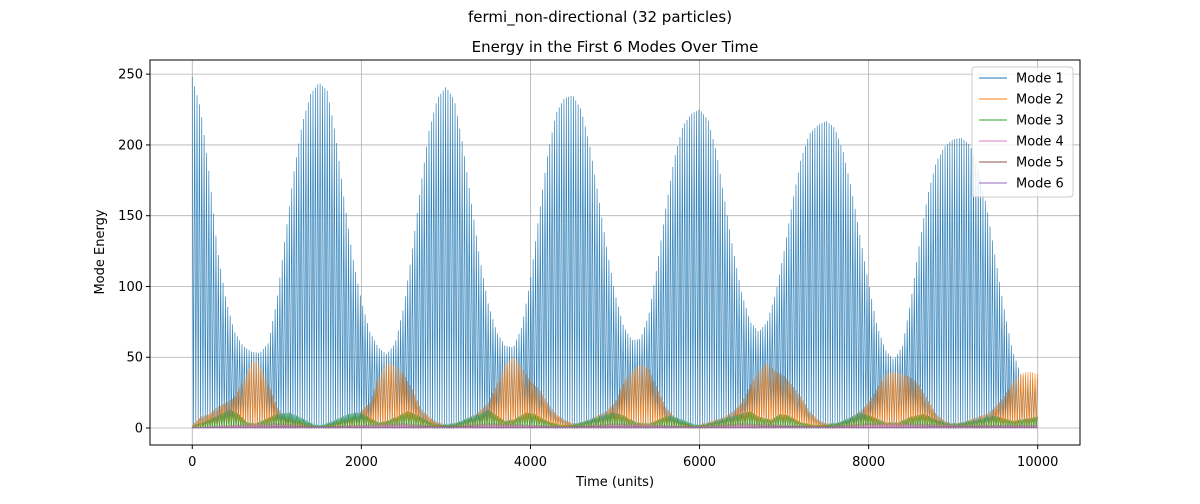  I want to click on legend-label-mode-6: Mode 6, so click(1040, 184).